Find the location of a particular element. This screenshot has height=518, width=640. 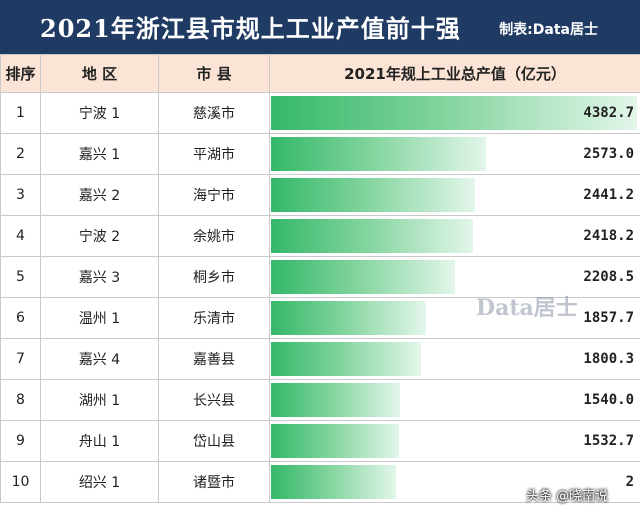

value-cell: 2 is located at coordinates (454, 482).